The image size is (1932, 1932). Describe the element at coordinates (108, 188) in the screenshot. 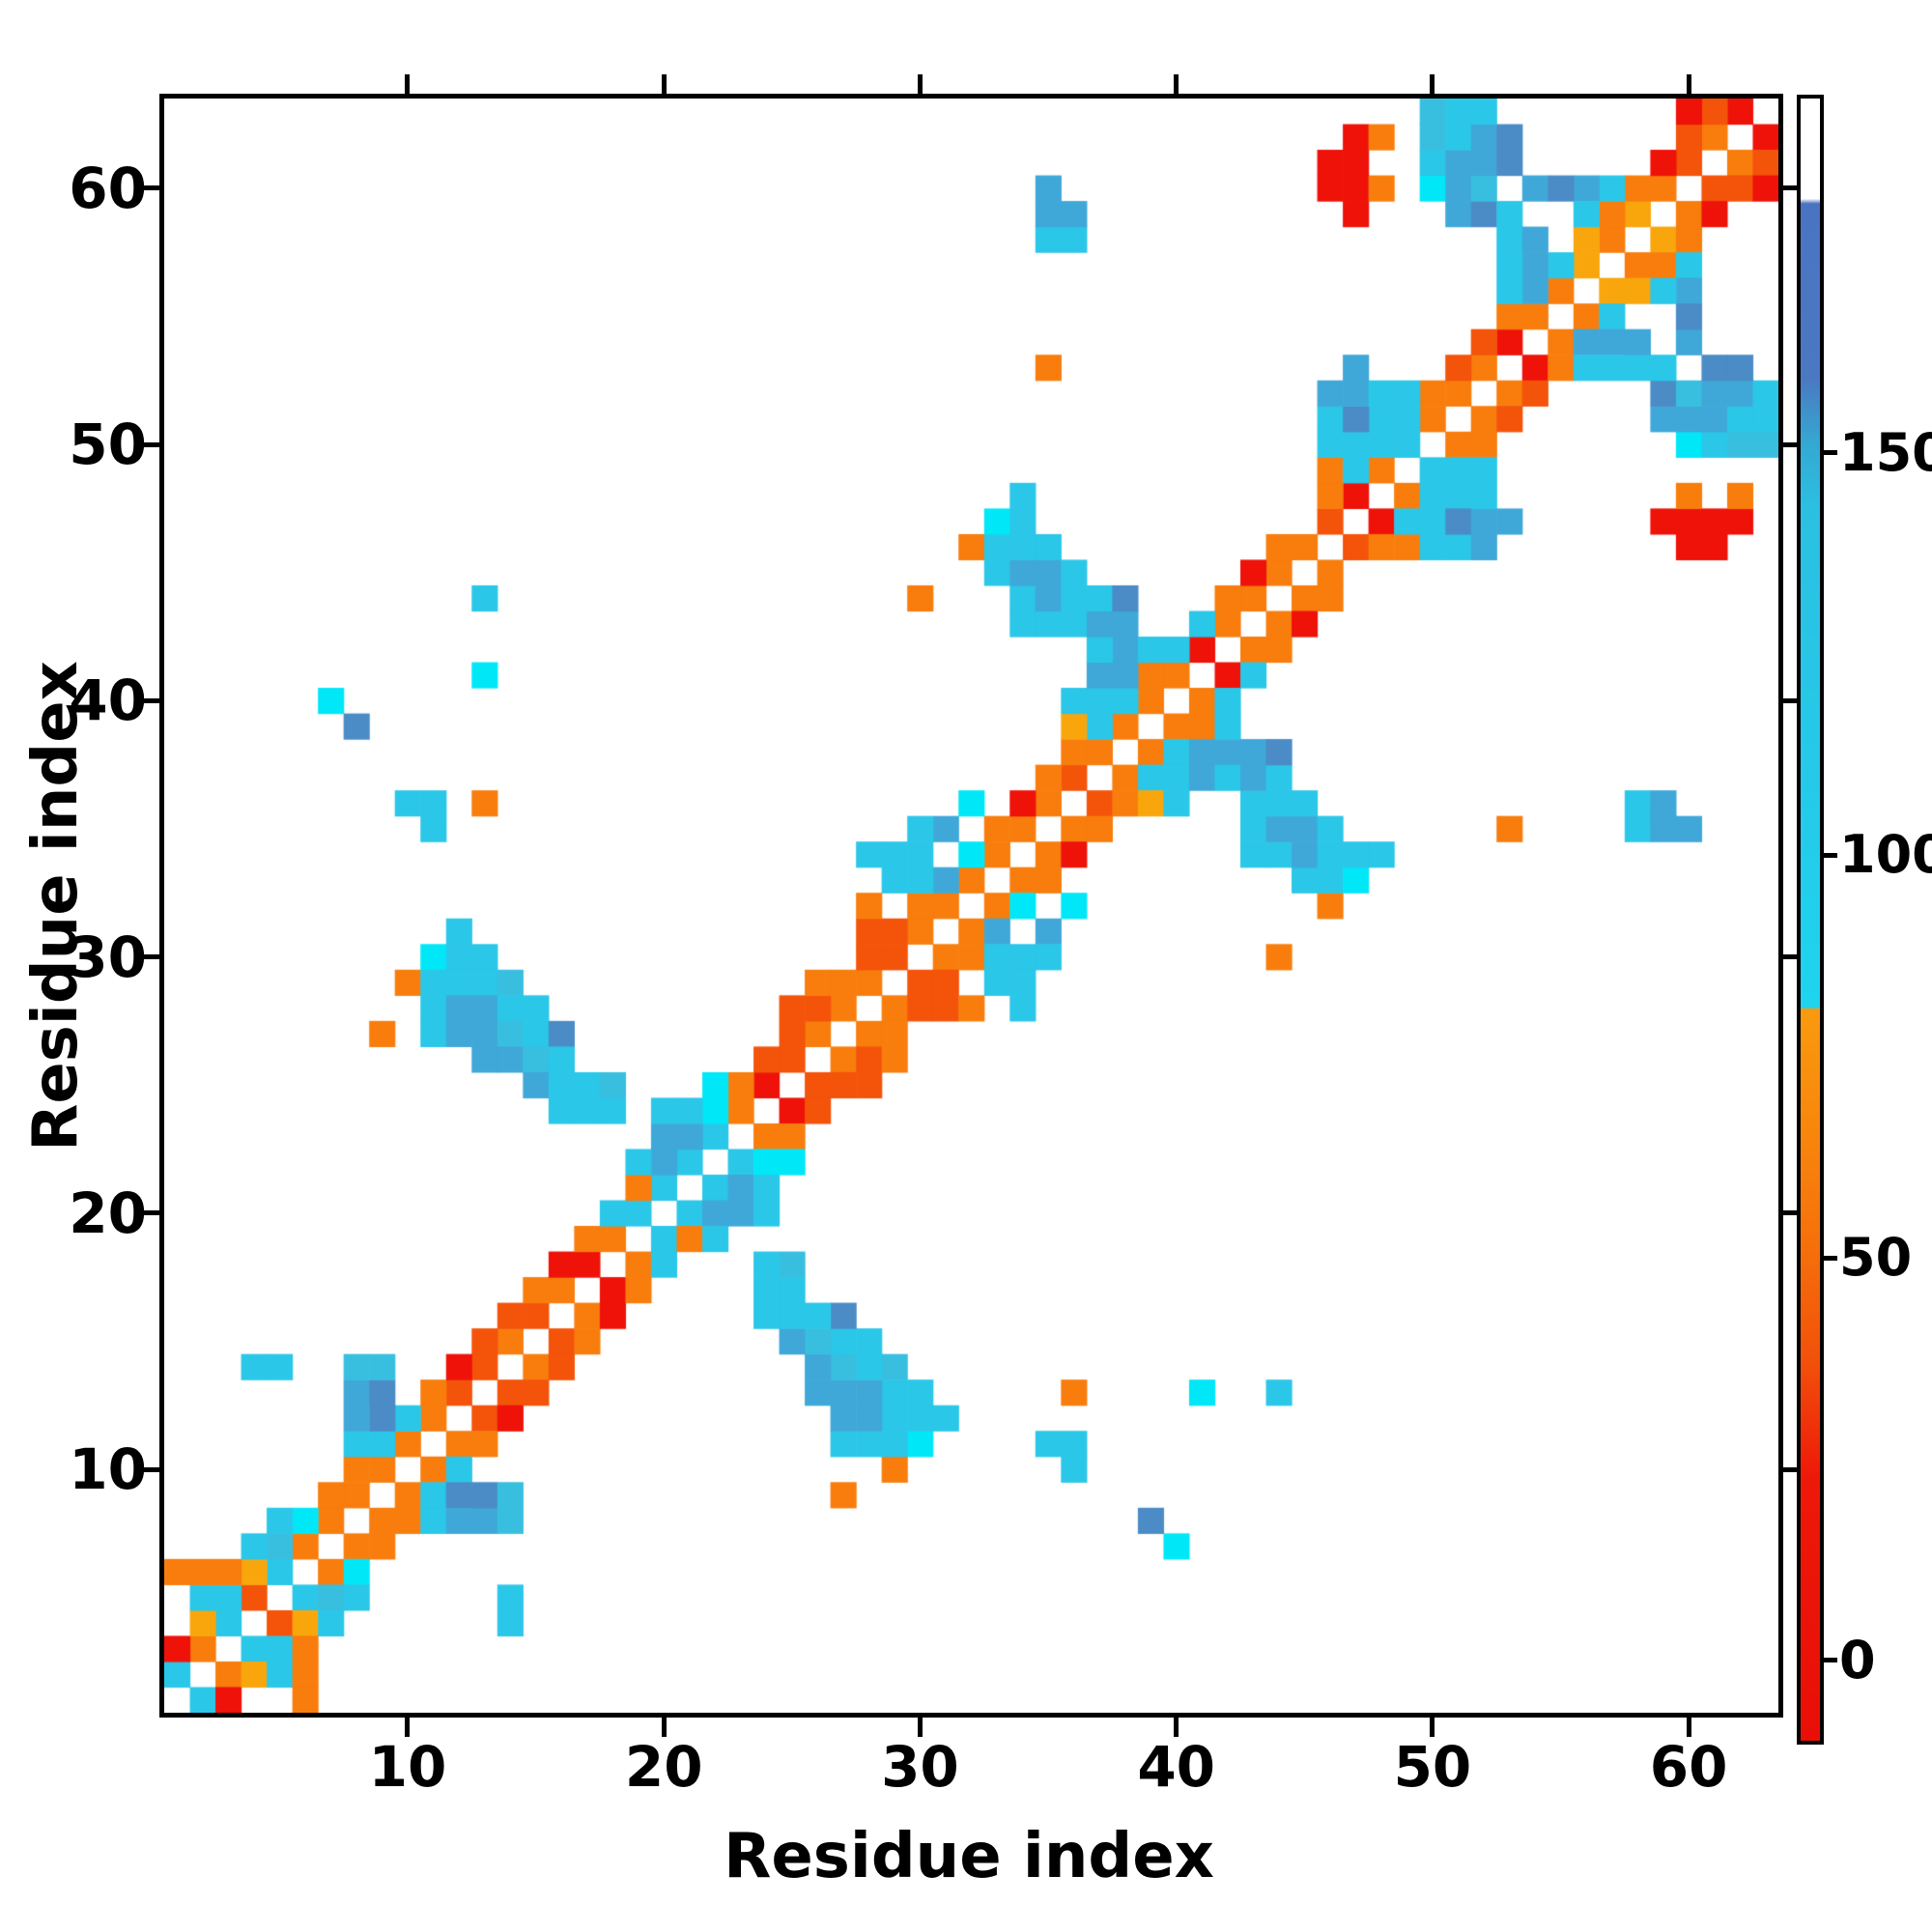

I see `y-tick-label-60: 60` at that location.